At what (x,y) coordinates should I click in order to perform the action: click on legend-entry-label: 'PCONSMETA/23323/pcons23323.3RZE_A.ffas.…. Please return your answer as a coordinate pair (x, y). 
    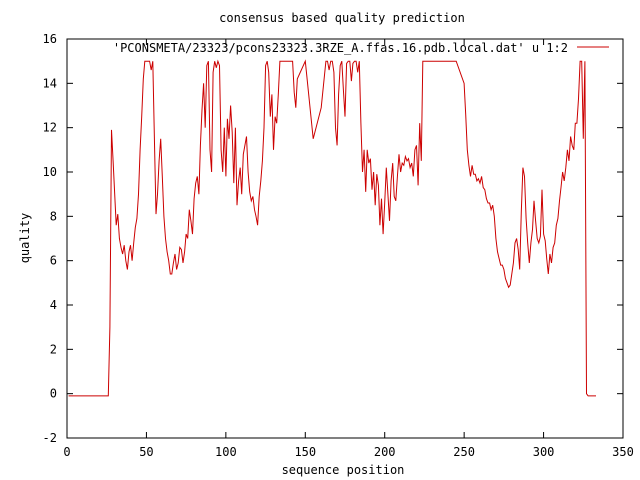
    Looking at the image, I should click on (340, 48).